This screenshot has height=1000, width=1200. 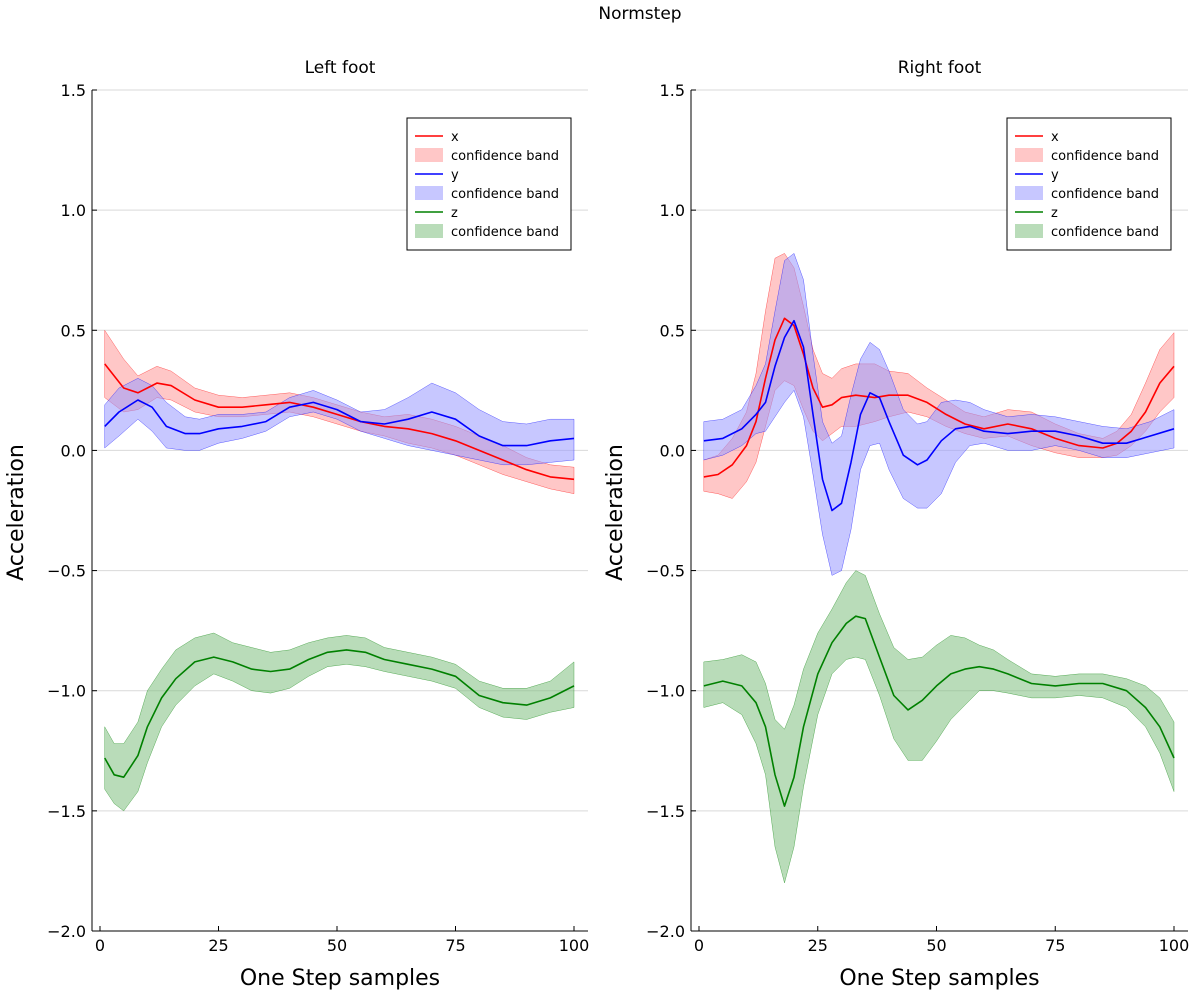 I want to click on panel-title: Left foot, so click(x=340, y=68).